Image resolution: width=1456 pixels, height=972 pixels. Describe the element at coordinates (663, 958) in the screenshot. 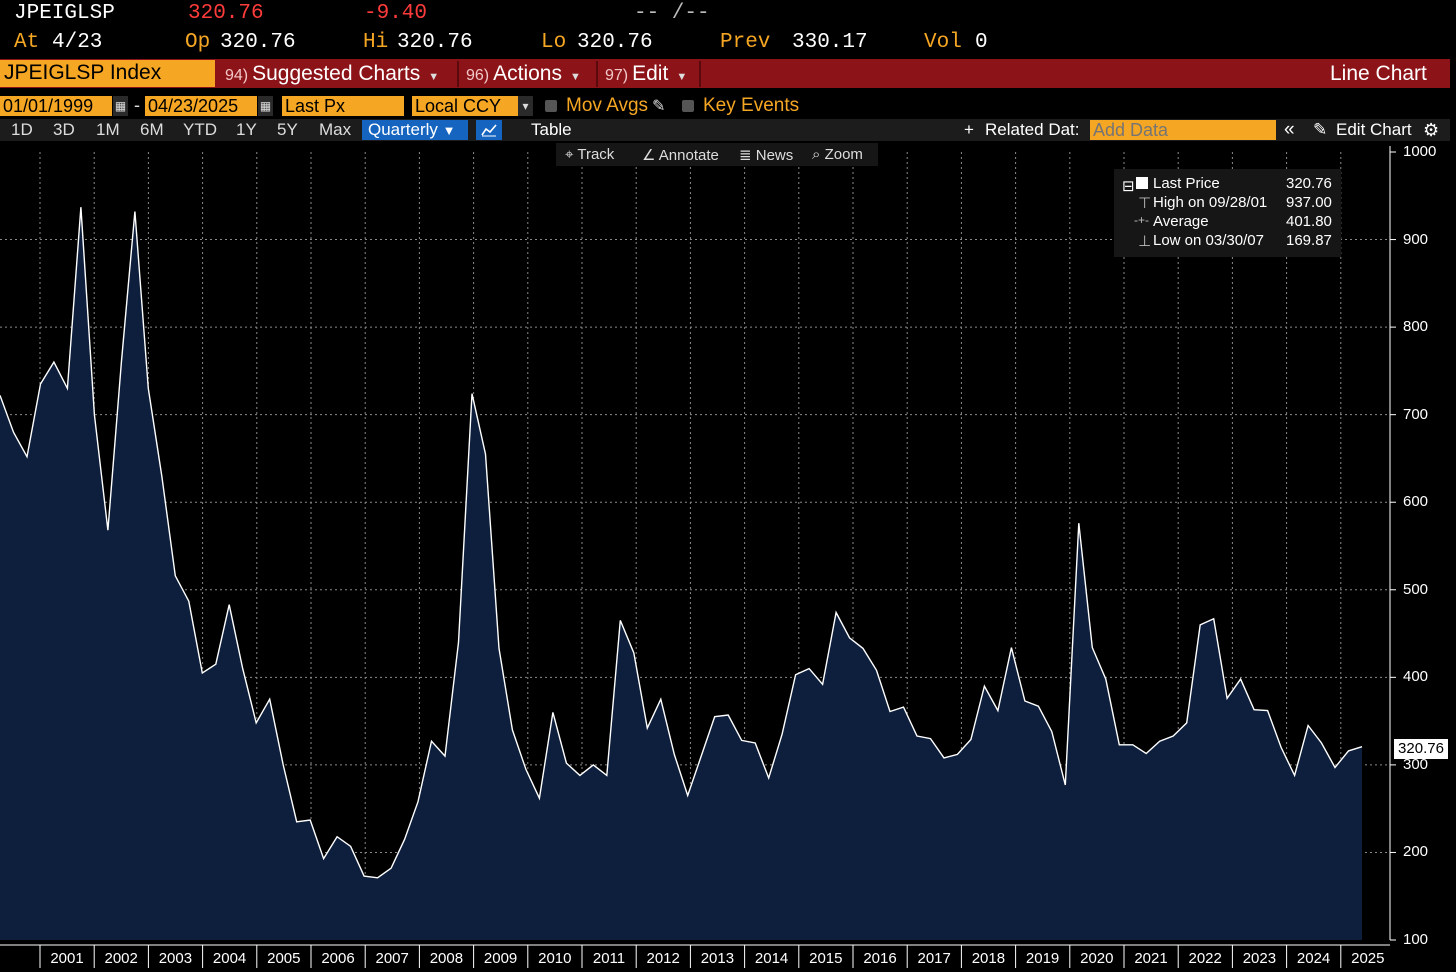

I see `x-tick-label: 2012` at that location.